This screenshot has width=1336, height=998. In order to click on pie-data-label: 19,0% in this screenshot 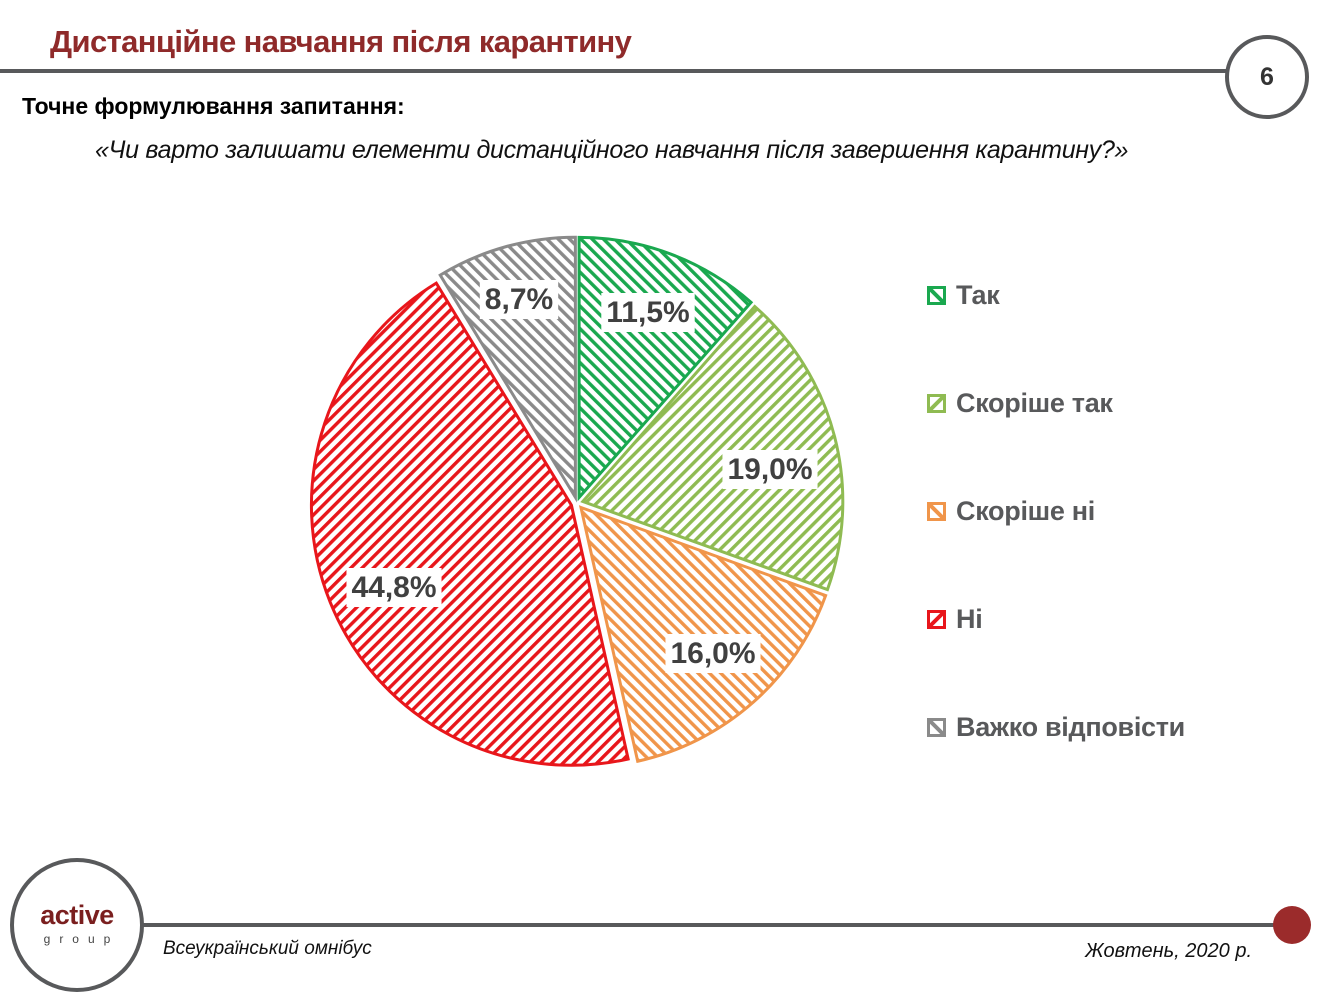, I will do `click(769, 469)`.